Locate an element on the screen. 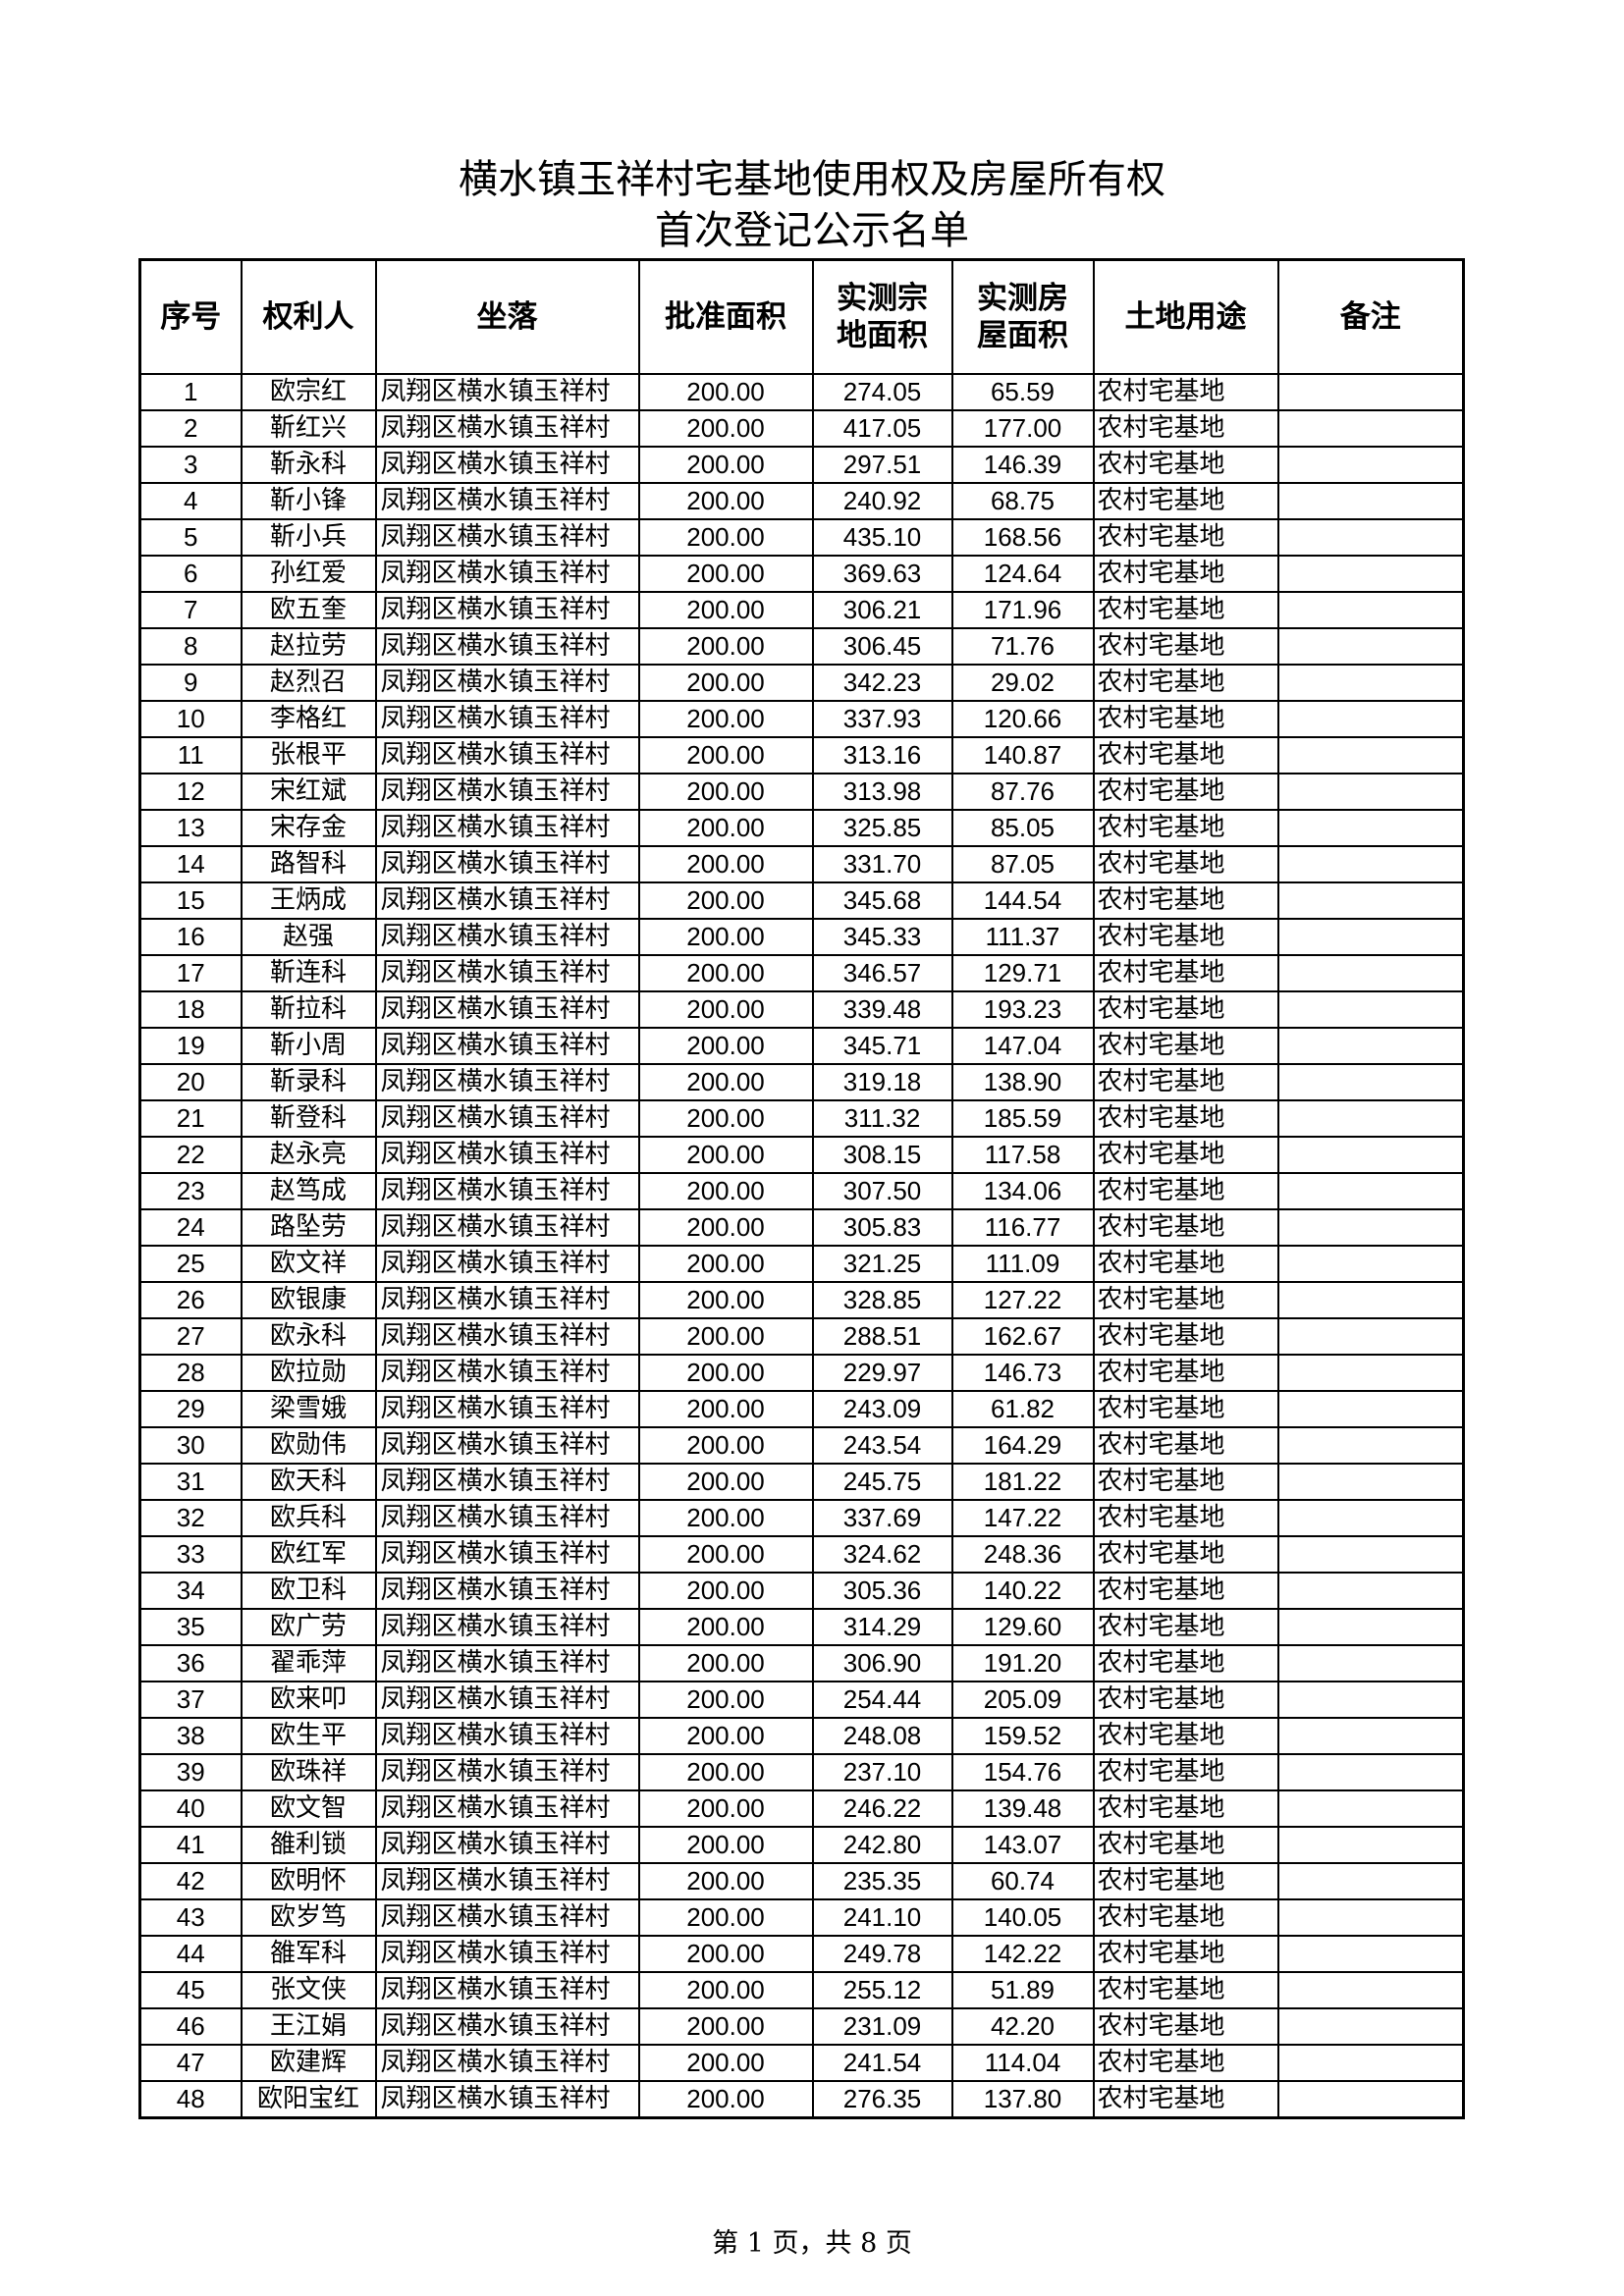 The width and height of the screenshot is (1624, 2296). serial-cell: 4 is located at coordinates (190, 501).